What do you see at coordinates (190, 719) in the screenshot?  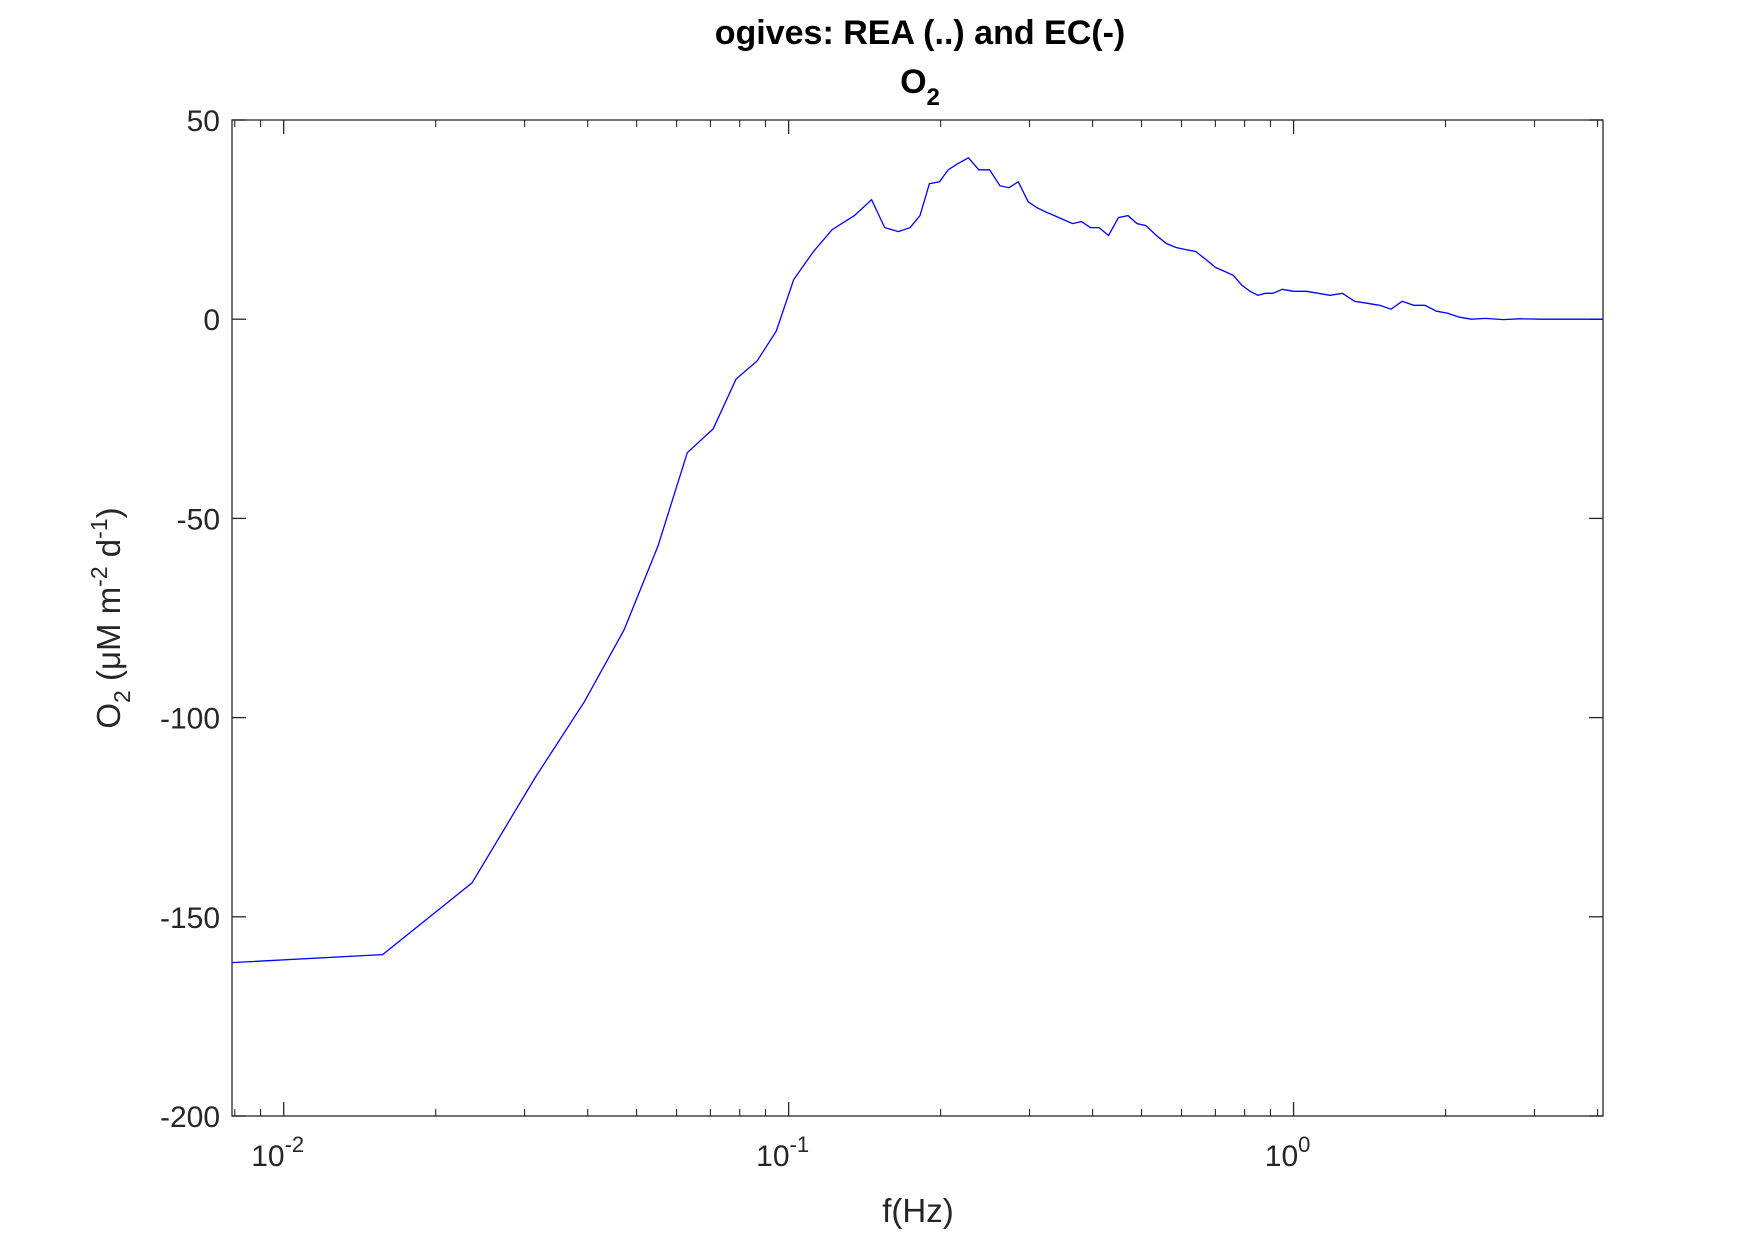 I see `y-tick-label: -100` at bounding box center [190, 719].